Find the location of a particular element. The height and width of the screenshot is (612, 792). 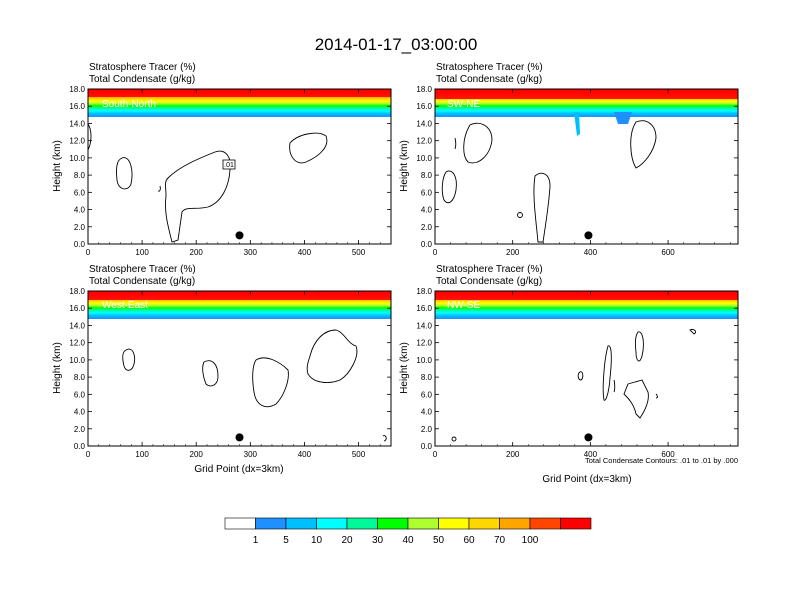

colorbar-label: 100 is located at coordinates (530, 540).